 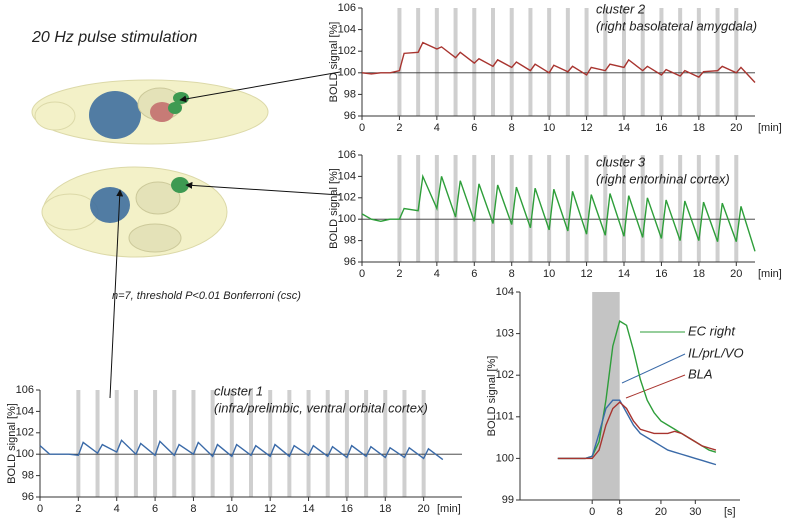 What do you see at coordinates (508, 500) in the screenshot?
I see `y-tick-label: 99` at bounding box center [508, 500].